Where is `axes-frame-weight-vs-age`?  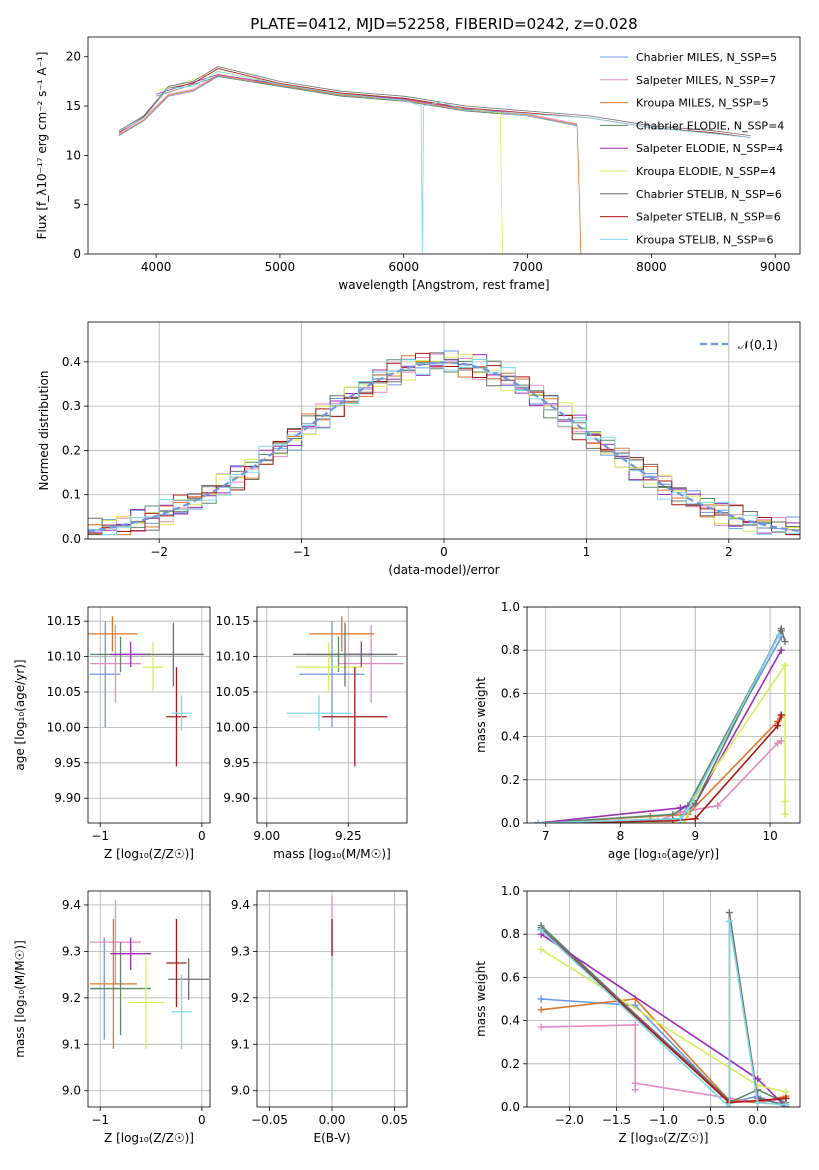
axes-frame-weight-vs-age is located at coordinates (663, 715).